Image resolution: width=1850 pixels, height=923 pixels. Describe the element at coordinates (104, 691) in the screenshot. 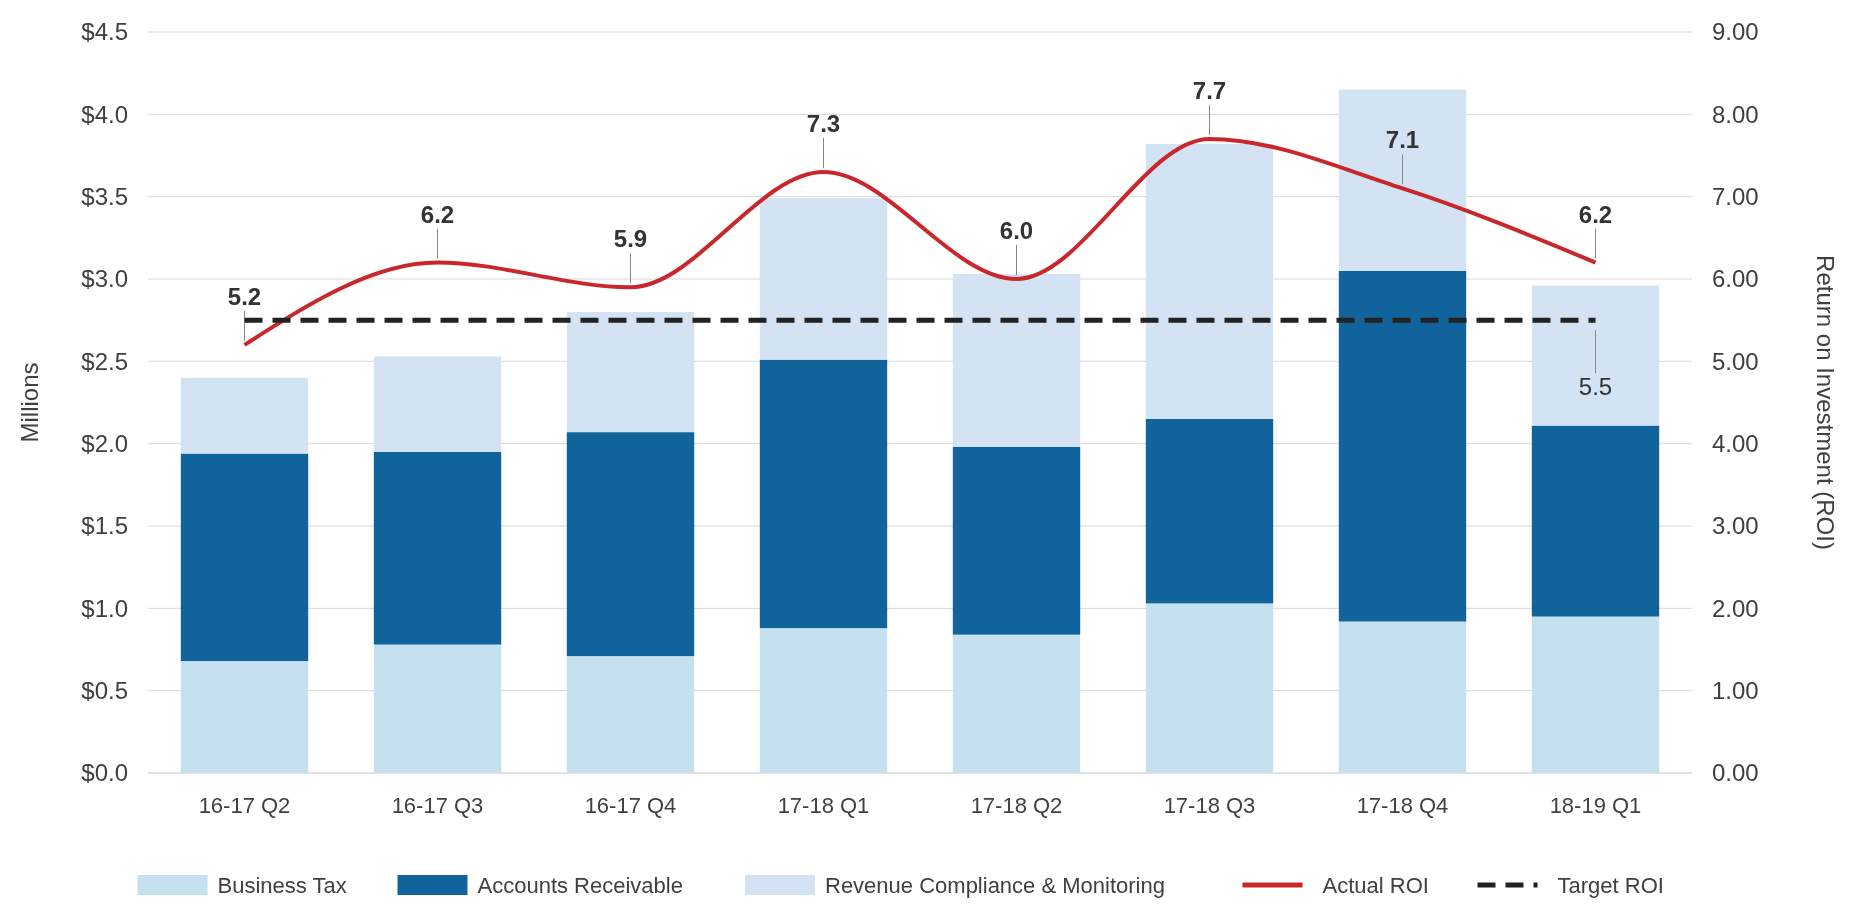

I see `y-tick-label: $0.5` at that location.